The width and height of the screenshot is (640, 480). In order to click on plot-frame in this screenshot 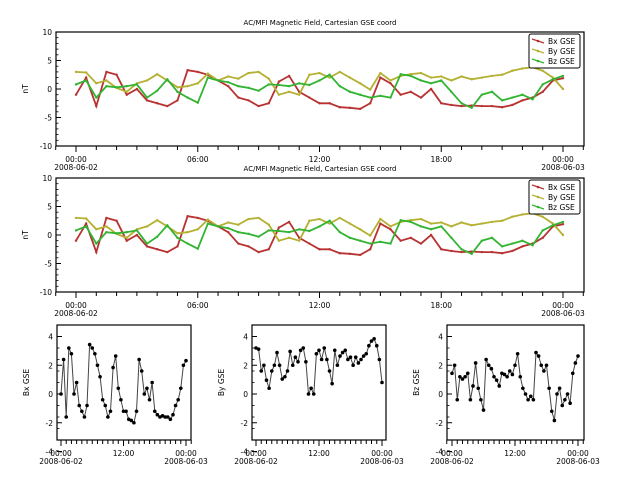, I will do `click(319, 382)`.